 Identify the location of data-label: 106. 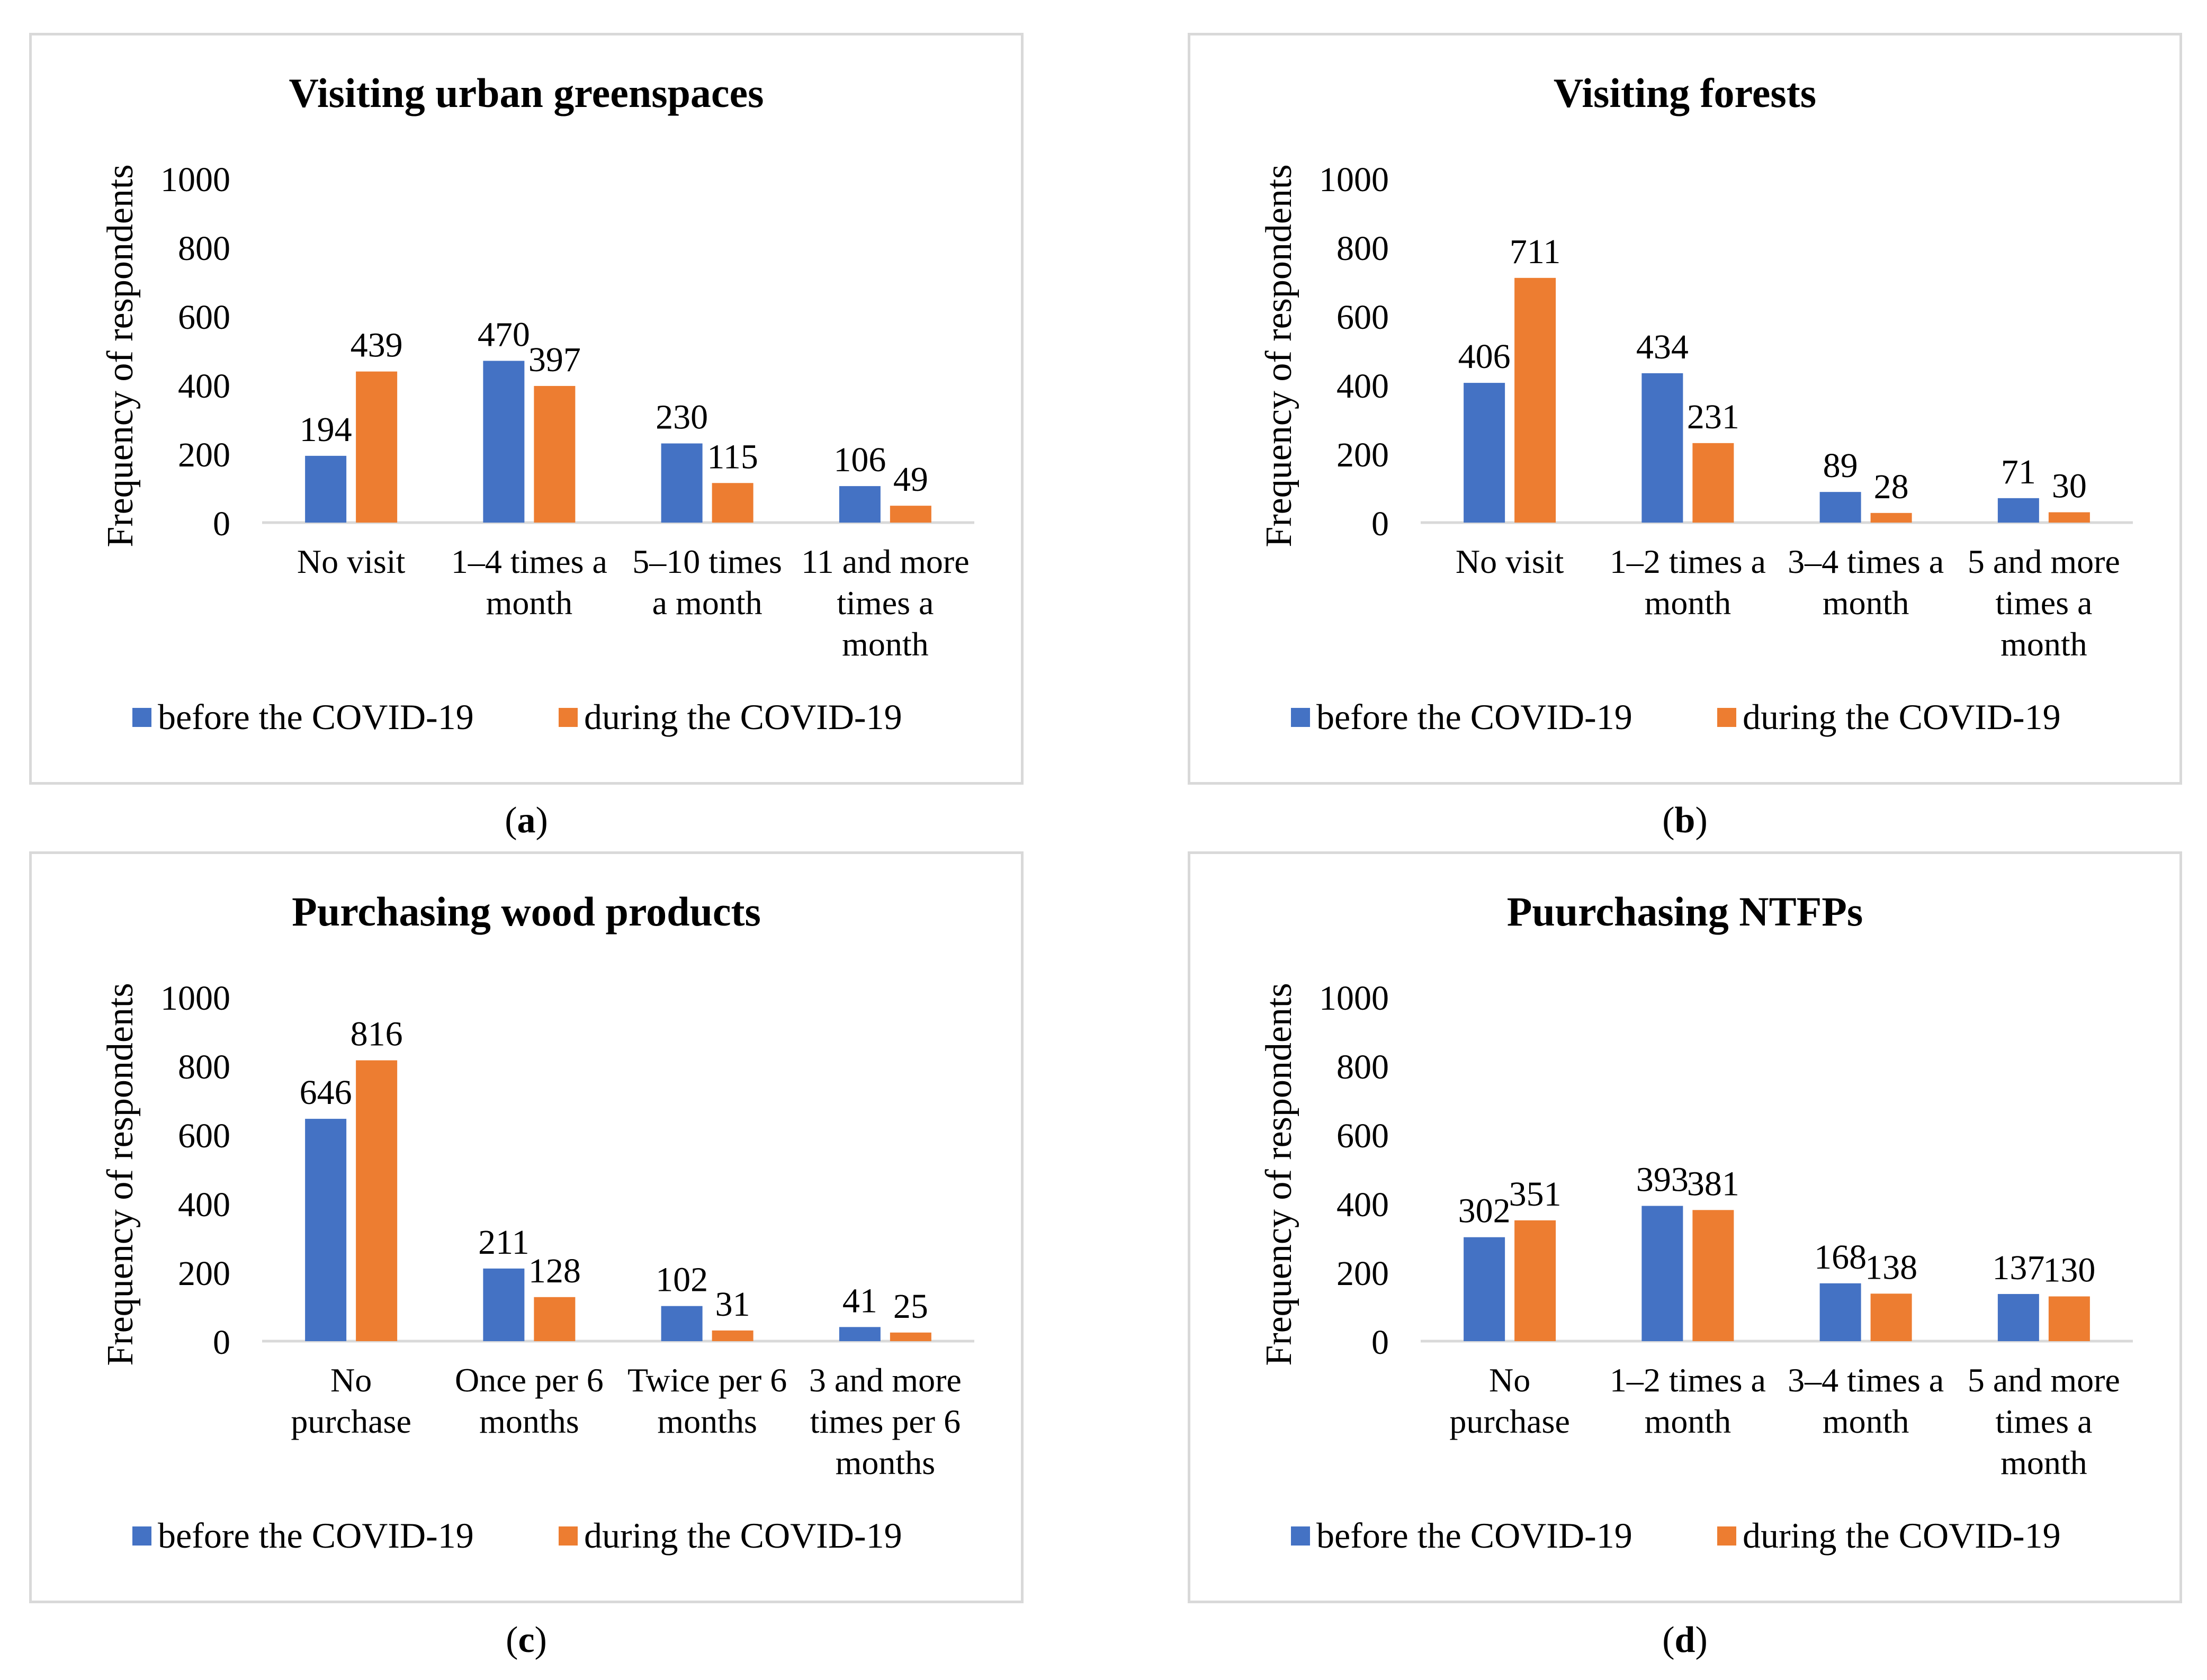
(859, 460).